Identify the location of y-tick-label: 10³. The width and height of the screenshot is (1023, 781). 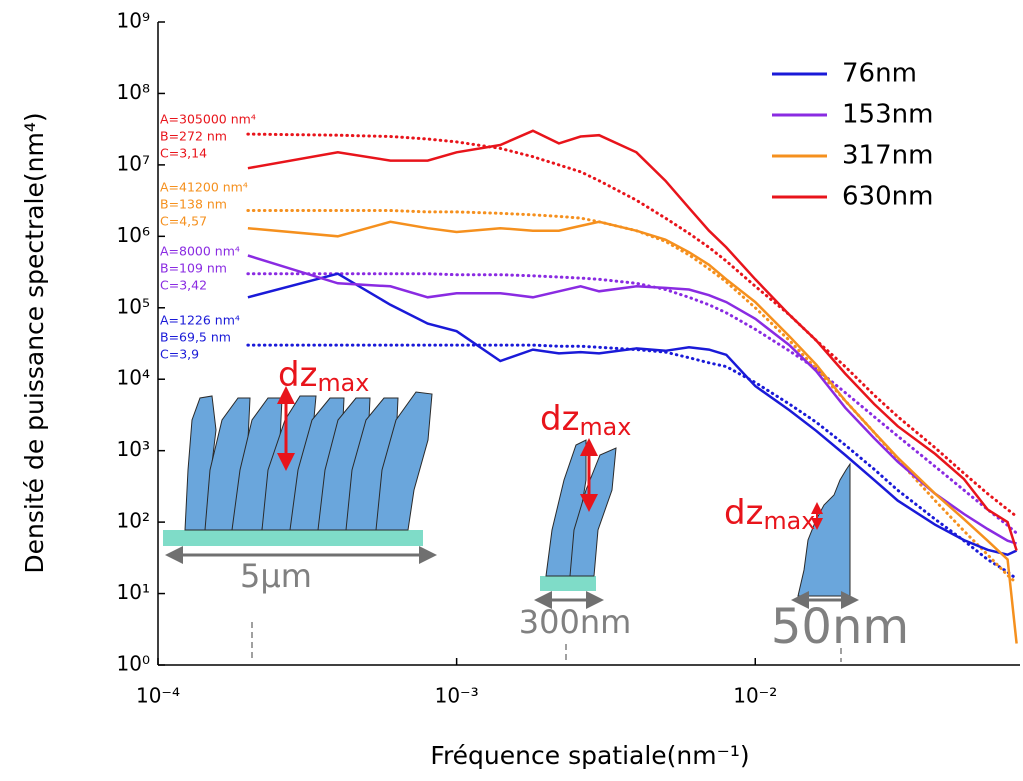
(133, 449).